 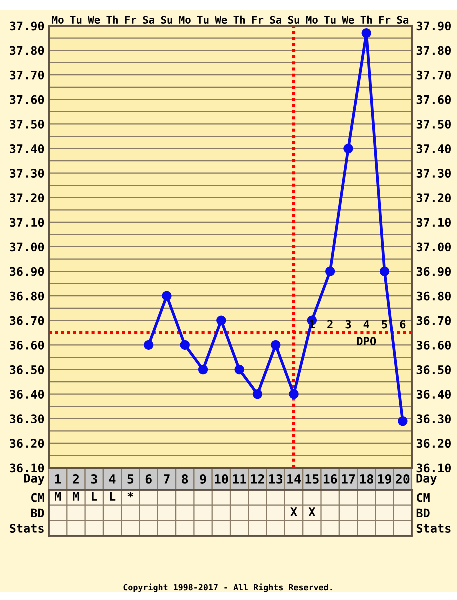 I want to click on y-tick-label: 36.40, so click(x=27, y=394).